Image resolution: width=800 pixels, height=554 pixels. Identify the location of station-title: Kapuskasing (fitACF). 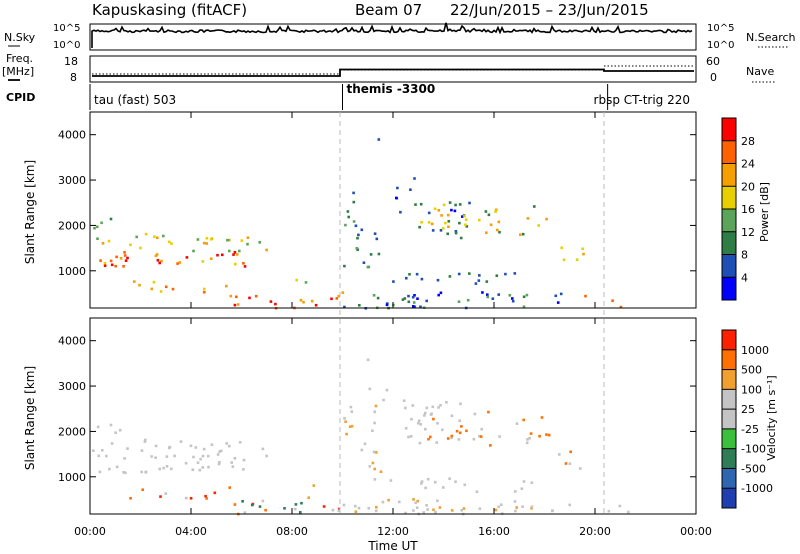
(169, 10).